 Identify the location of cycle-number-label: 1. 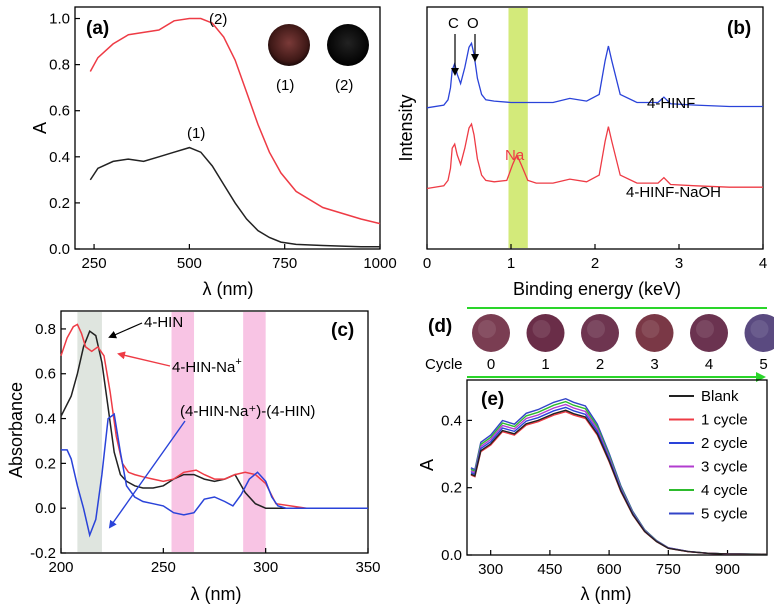
(545, 364).